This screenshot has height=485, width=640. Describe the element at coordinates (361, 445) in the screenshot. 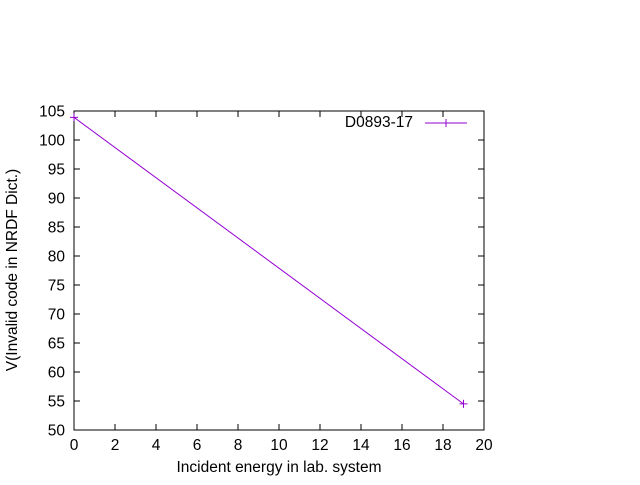

I see `x-tick-label: 14` at that location.